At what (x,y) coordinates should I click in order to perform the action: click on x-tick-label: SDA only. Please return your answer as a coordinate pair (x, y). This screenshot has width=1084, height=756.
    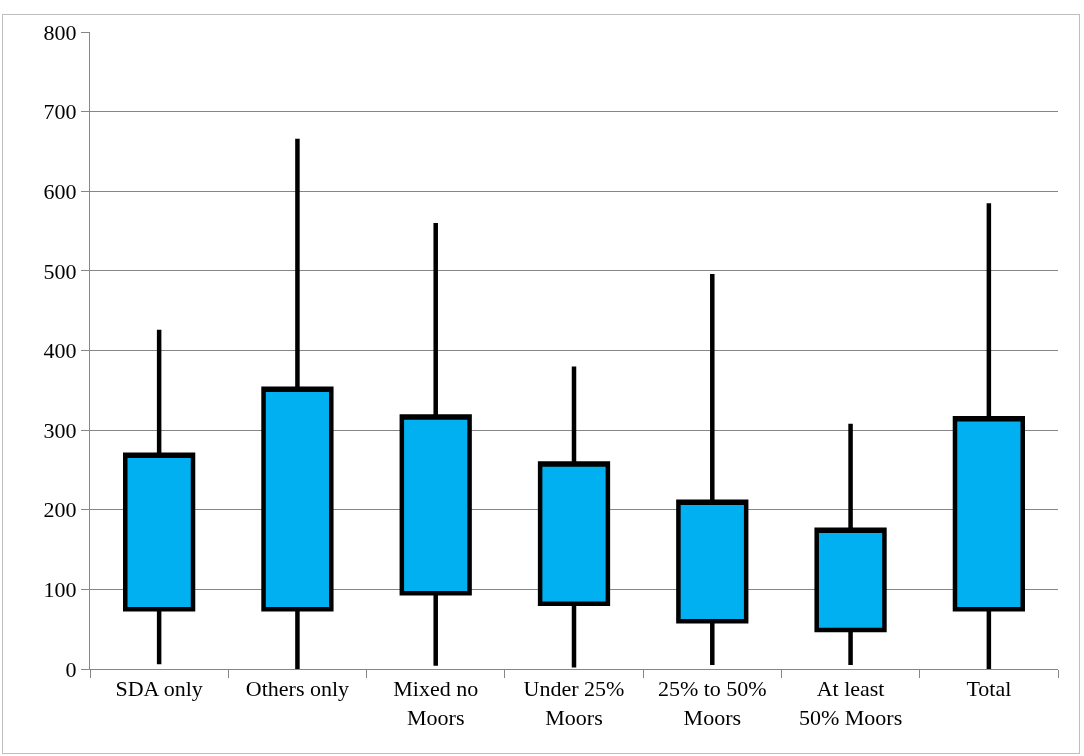
    Looking at the image, I should click on (159, 689).